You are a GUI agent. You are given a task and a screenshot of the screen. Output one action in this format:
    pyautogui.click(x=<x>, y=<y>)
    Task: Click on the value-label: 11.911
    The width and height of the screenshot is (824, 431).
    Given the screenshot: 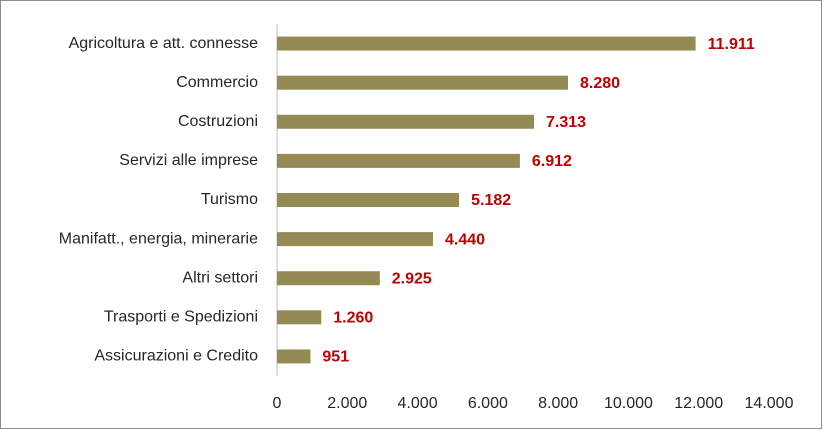 What is the action you would take?
    pyautogui.click(x=731, y=44)
    